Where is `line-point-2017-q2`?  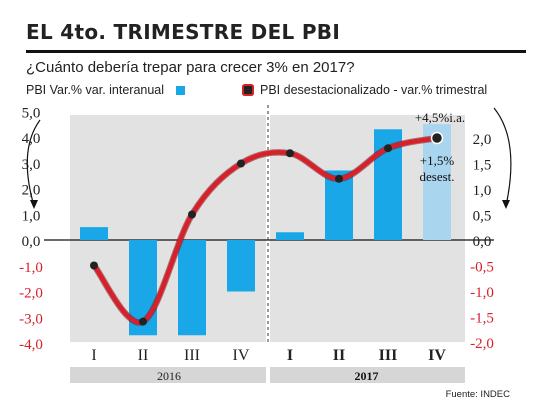
line-point-2017-q2 is located at coordinates (339, 178).